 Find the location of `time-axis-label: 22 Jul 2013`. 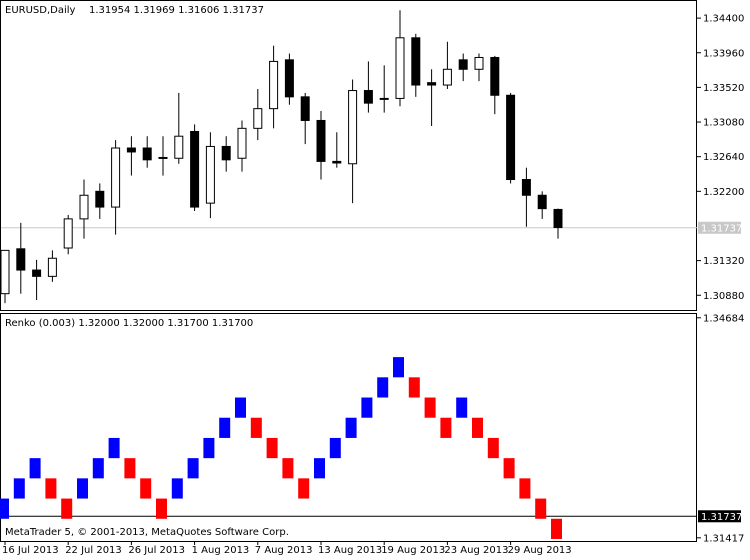

time-axis-label: 22 Jul 2013 is located at coordinates (93, 550).